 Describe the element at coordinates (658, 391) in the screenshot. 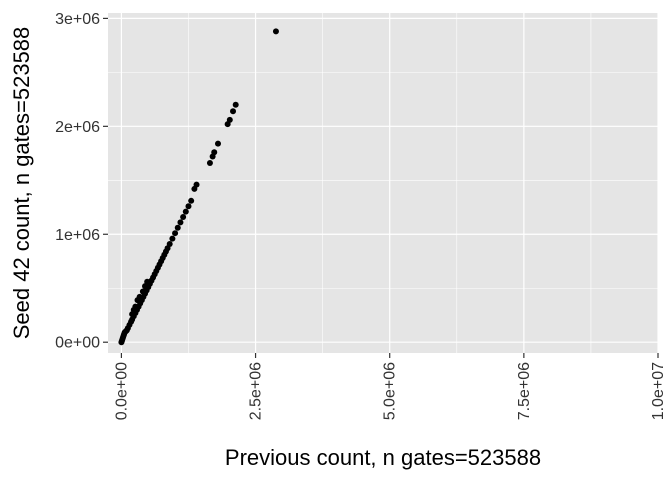

I see `x-tick-label: 1.0e+07` at that location.